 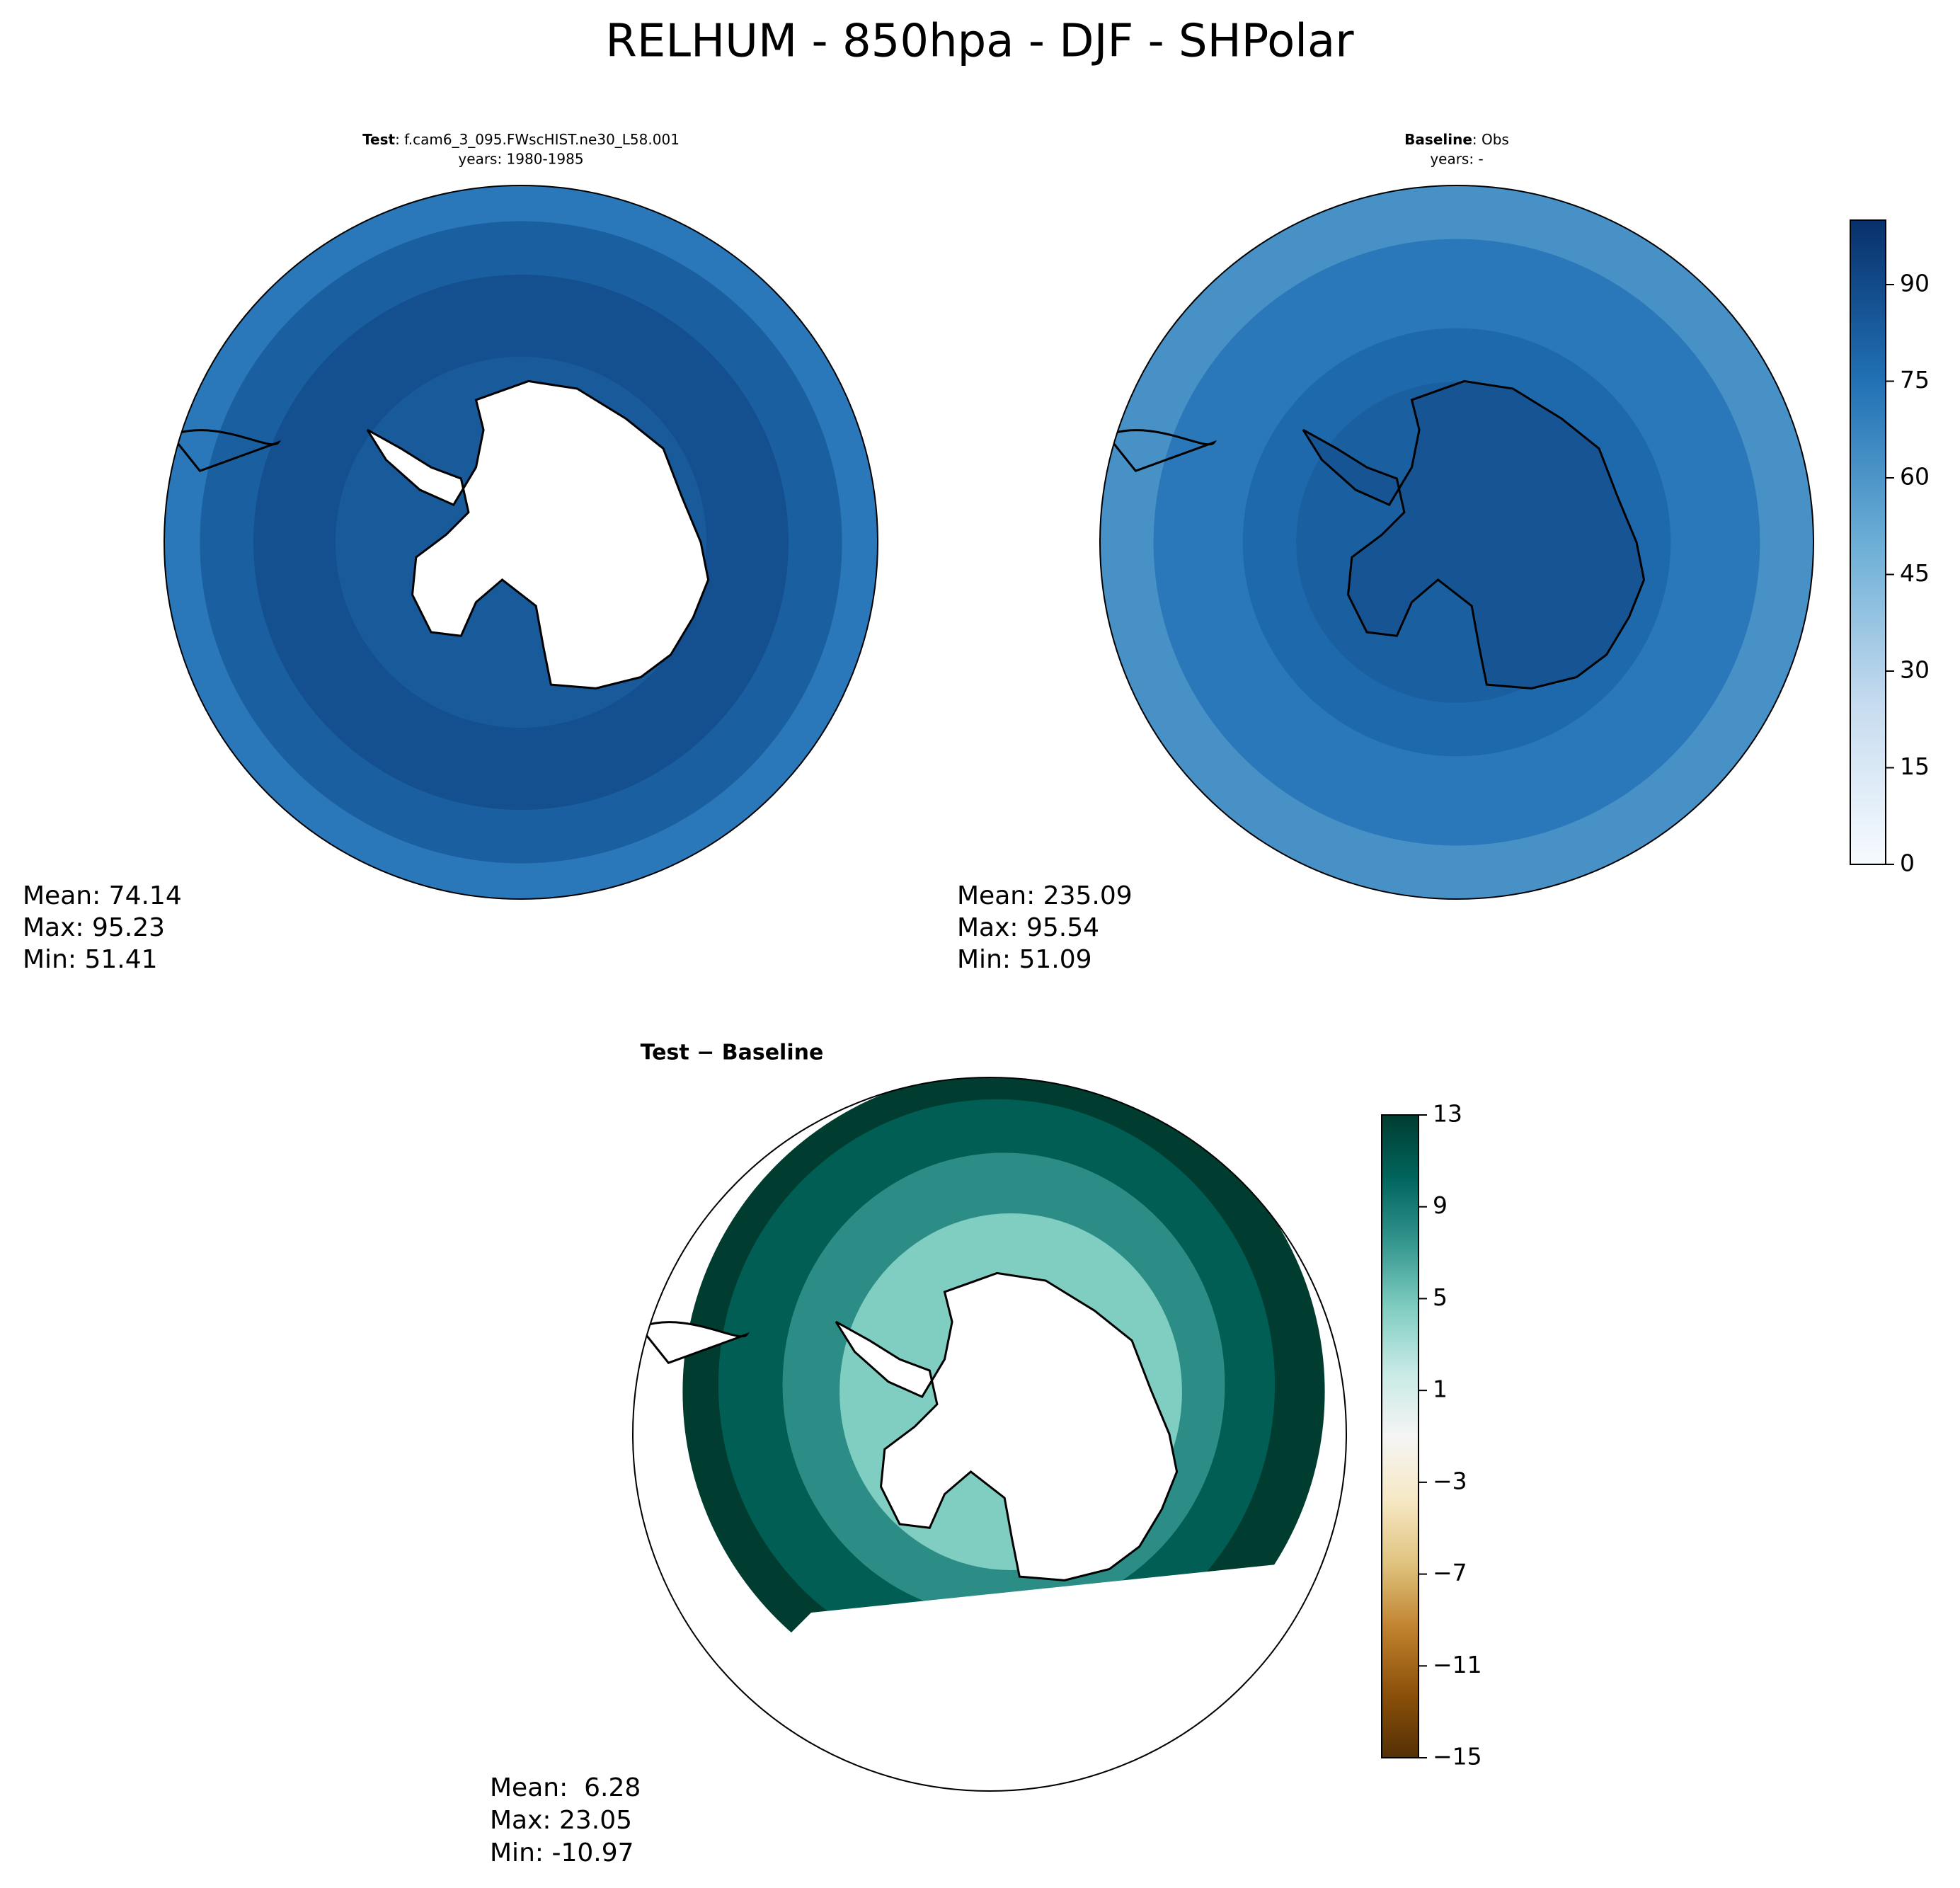 What do you see at coordinates (561, 1821) in the screenshot?
I see `stat: Max: 23.05` at bounding box center [561, 1821].